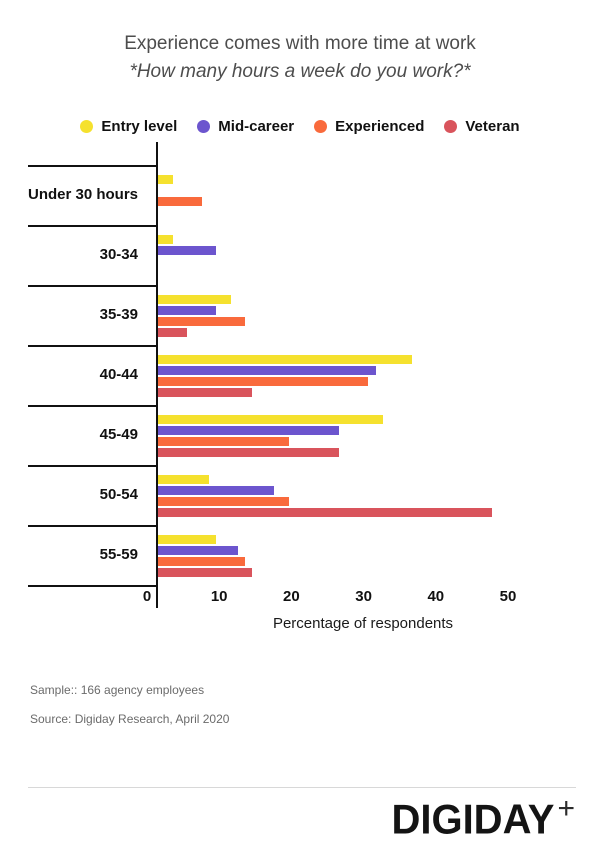  What do you see at coordinates (130, 719) in the screenshot?
I see `source-note: Source: Digiday Research, April 2020` at bounding box center [130, 719].